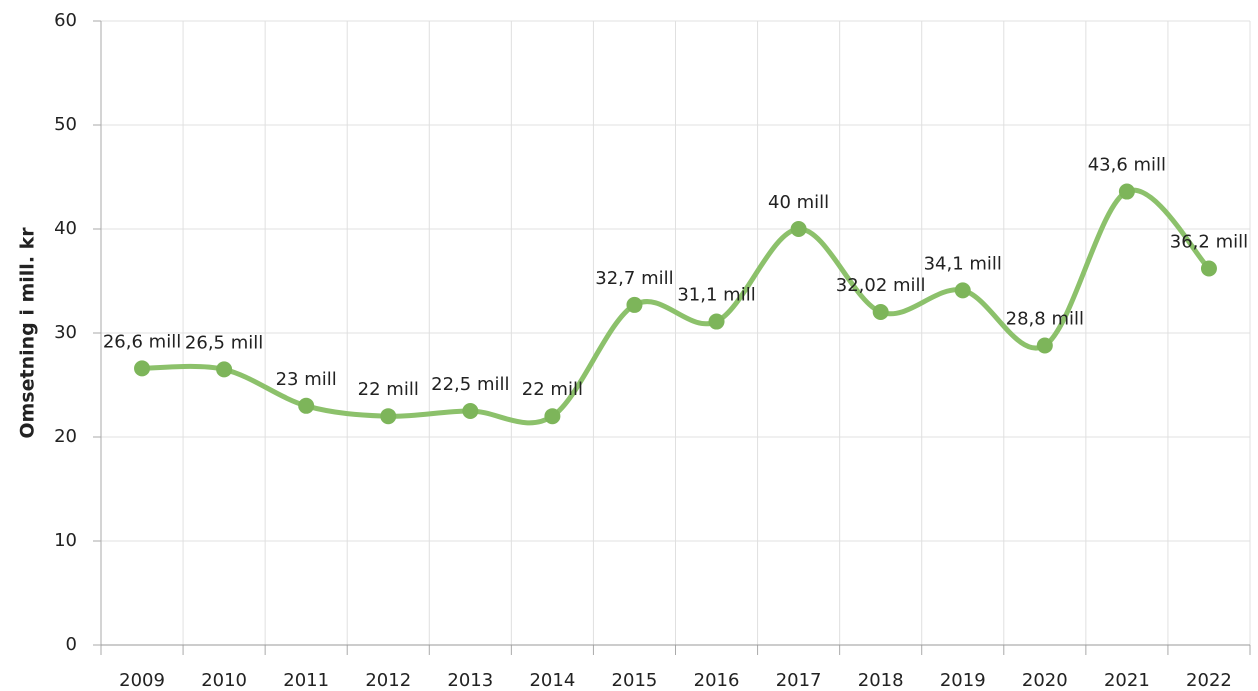 The height and width of the screenshot is (691, 1258). Describe the element at coordinates (142, 680) in the screenshot. I see `x-tick-label: 2009` at that location.